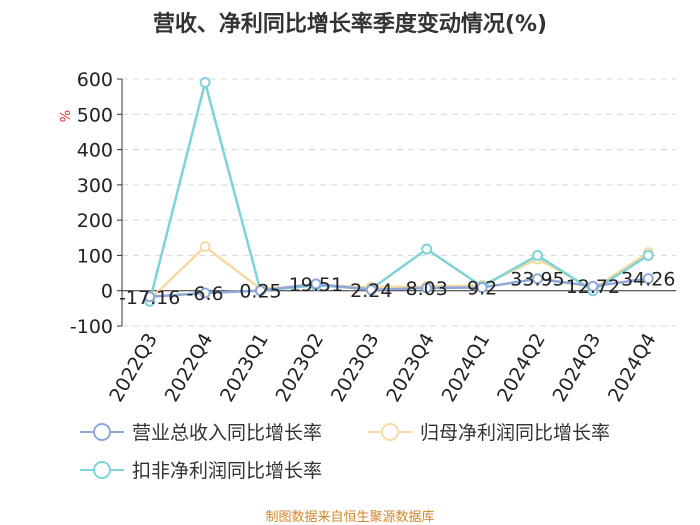  What do you see at coordinates (95, 80) in the screenshot?
I see `y-tick-label: 600` at bounding box center [95, 80].